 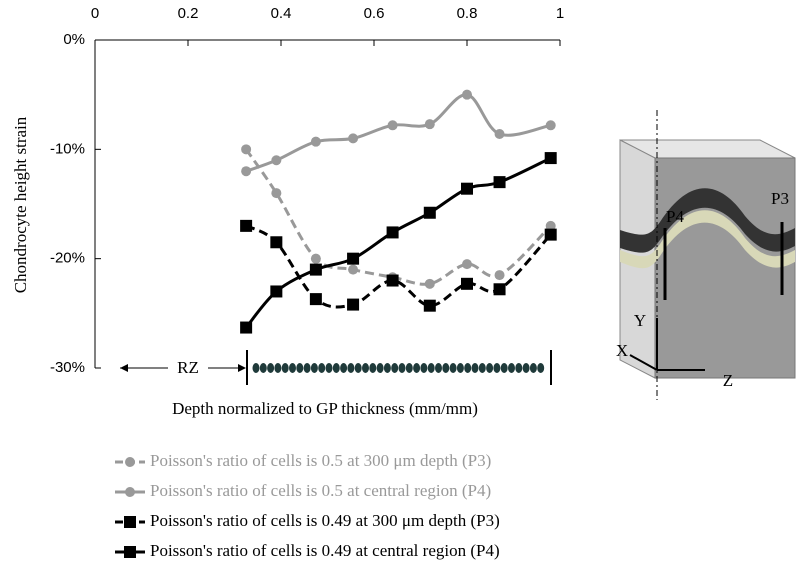 I want to click on y-tick-label: -20%, so click(x=67, y=258).